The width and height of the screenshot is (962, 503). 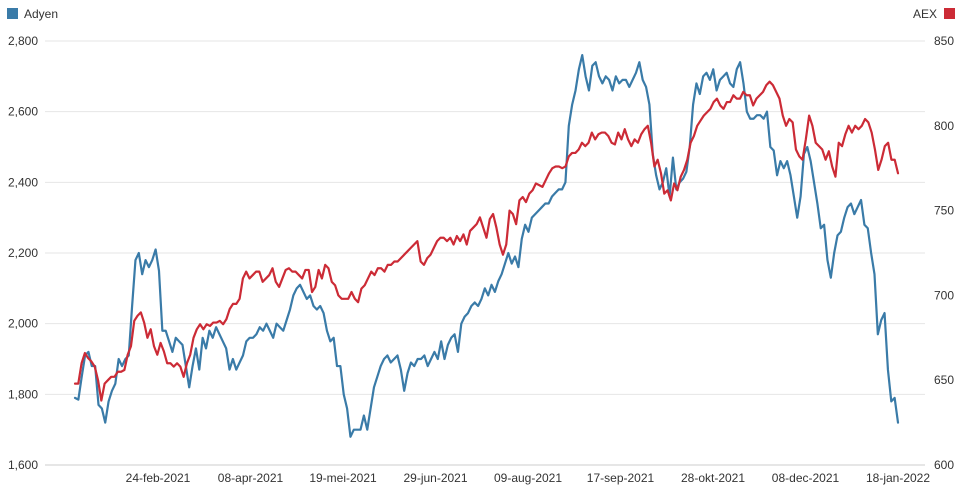 I want to click on y-left-tick-label: 2,200, so click(x=23, y=253).